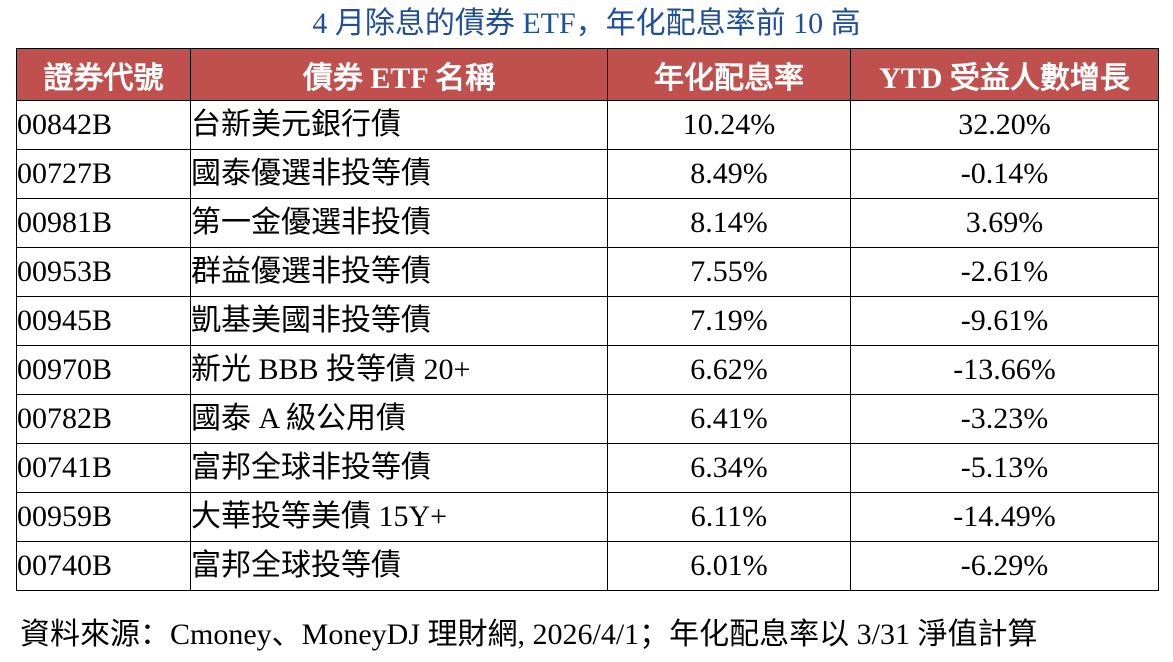 This screenshot has height=662, width=1173. Describe the element at coordinates (729, 468) in the screenshot. I see `annualized-yield-cell: 6.34%` at that location.